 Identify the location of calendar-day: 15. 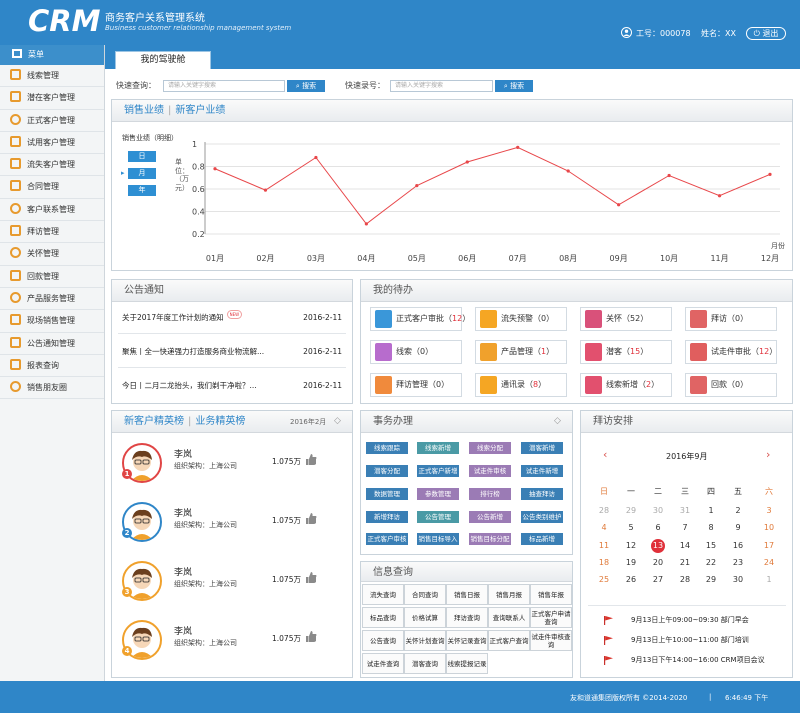
(711, 545).